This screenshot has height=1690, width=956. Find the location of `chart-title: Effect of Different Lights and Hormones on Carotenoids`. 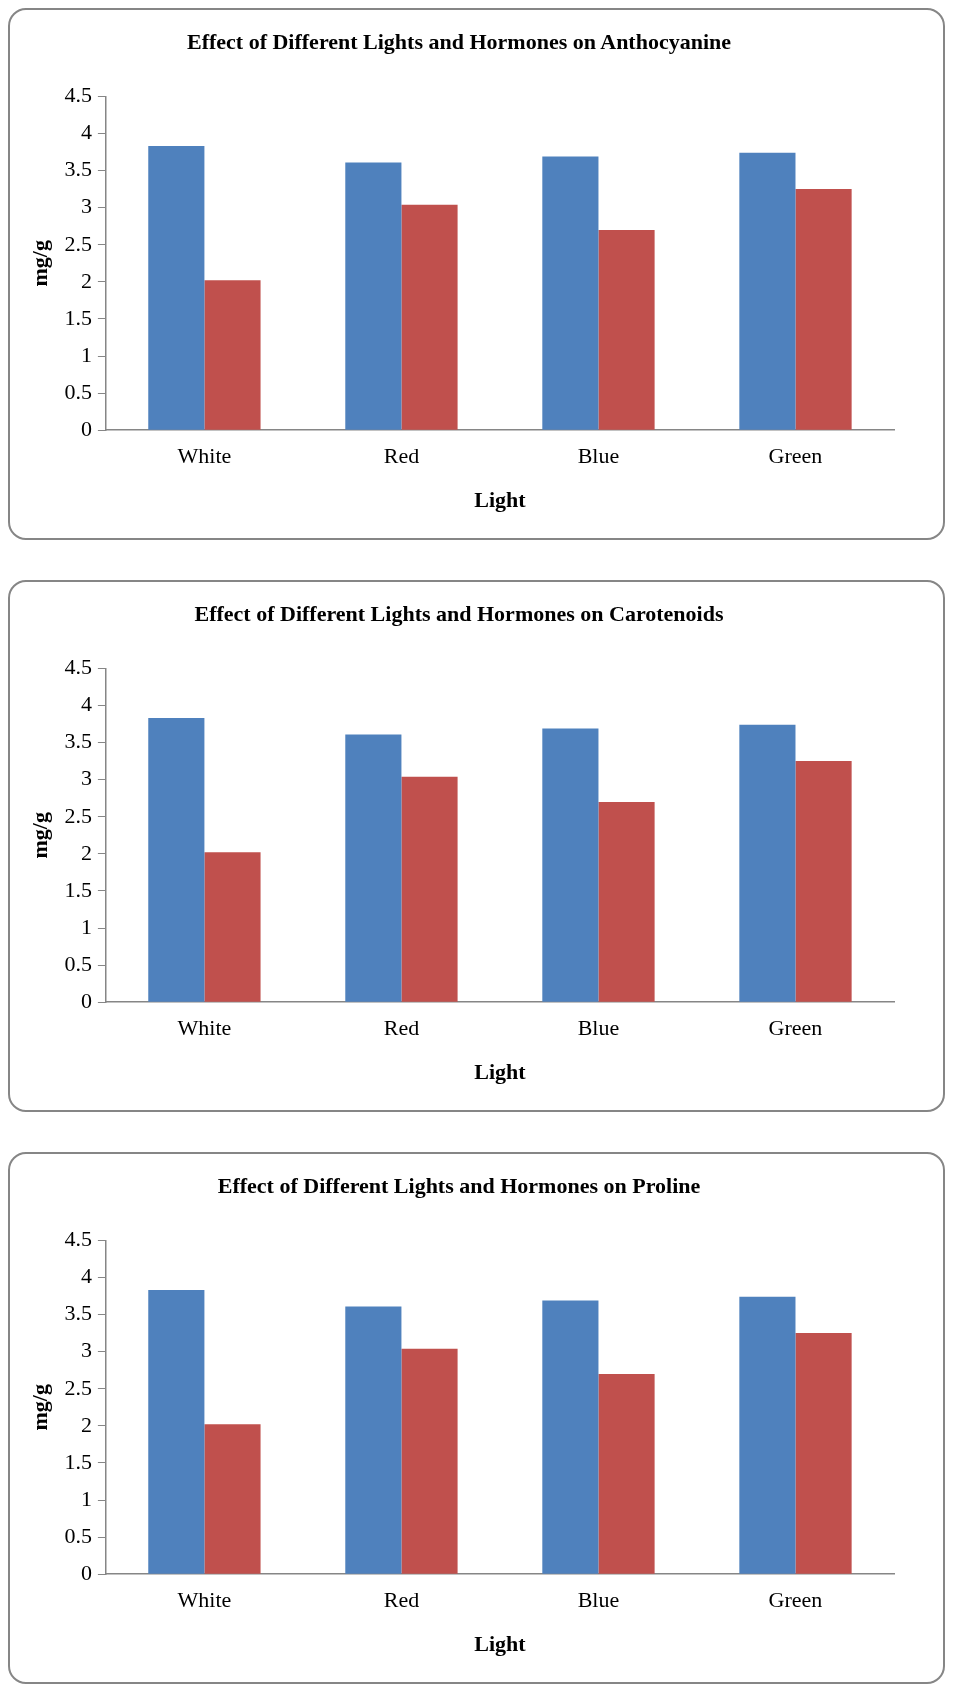

chart-title: Effect of Different Lights and Hormones on Carotenoids is located at coordinates (459, 613).